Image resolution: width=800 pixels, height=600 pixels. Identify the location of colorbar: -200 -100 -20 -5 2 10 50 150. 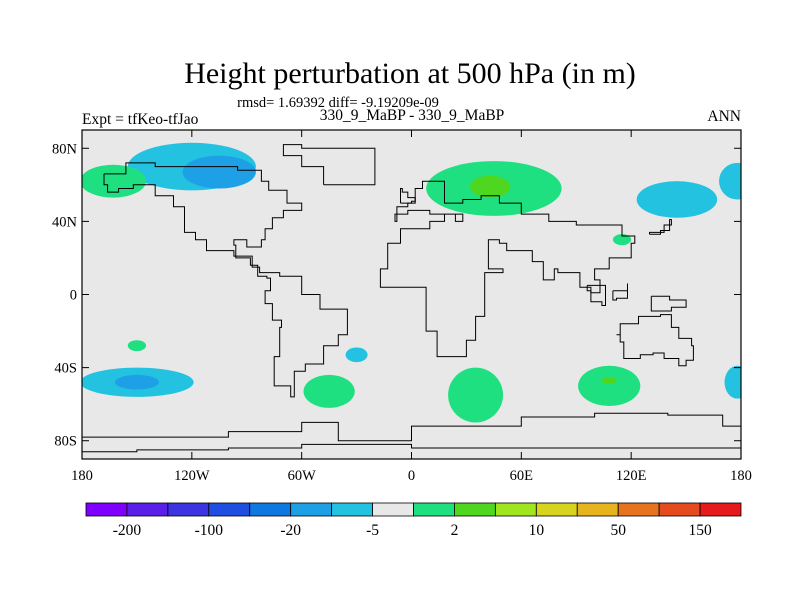
(413, 520).